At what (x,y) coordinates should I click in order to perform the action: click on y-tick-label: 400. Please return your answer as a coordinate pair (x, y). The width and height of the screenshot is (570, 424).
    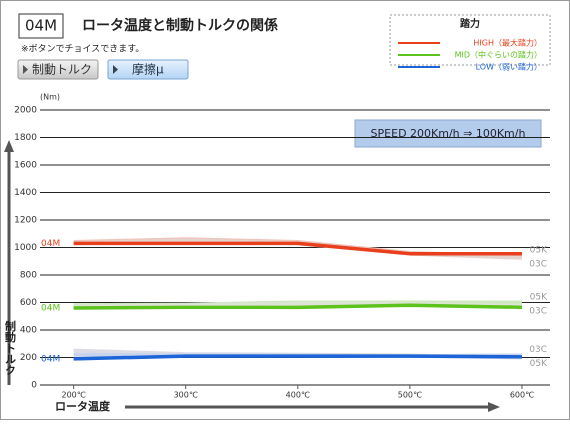
    Looking at the image, I should click on (28, 331).